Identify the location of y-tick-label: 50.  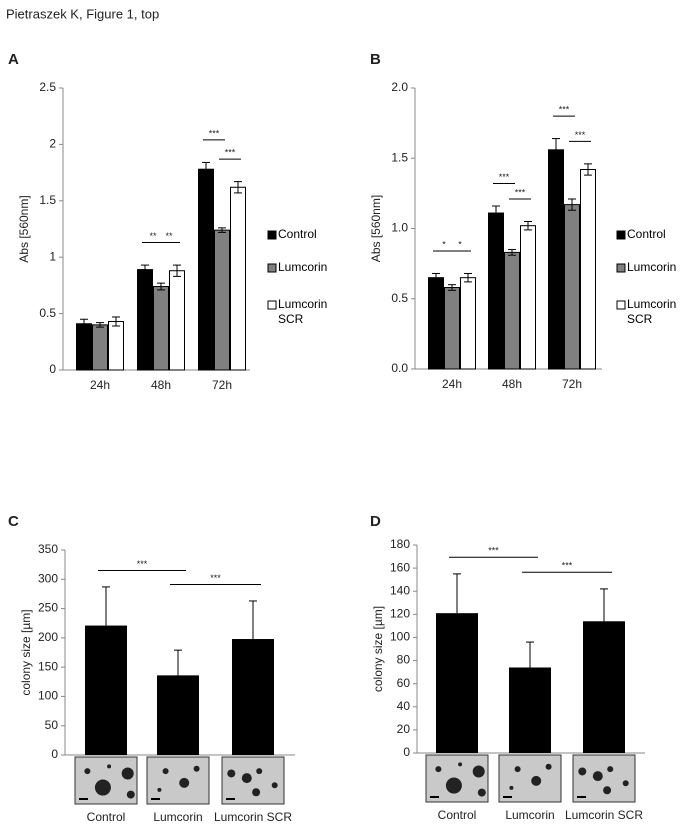
(52, 725).